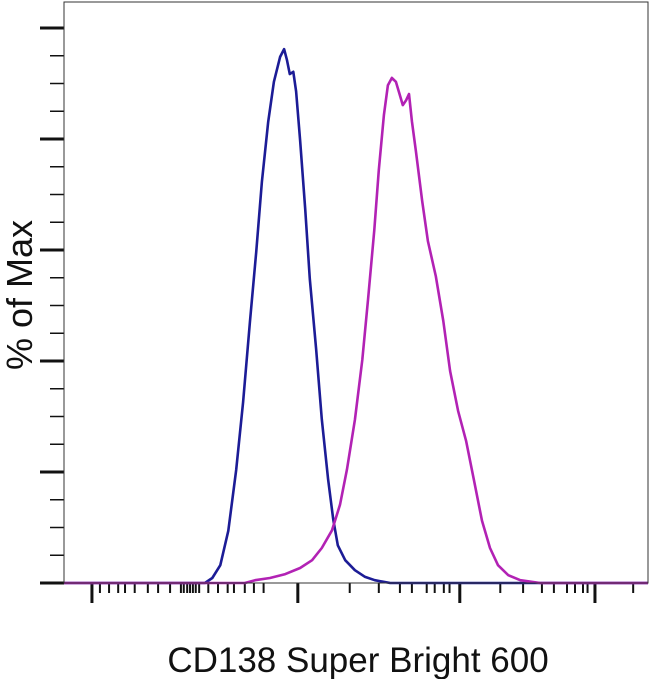  Describe the element at coordinates (362, 593) in the screenshot. I see `x-axis-ticks` at that location.